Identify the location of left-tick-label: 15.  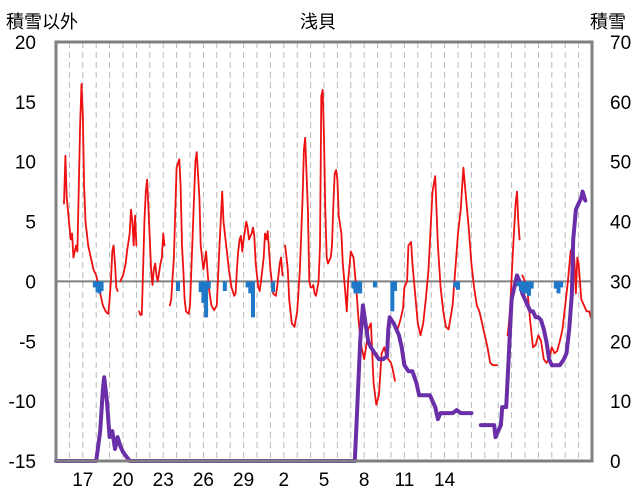
(25, 103).